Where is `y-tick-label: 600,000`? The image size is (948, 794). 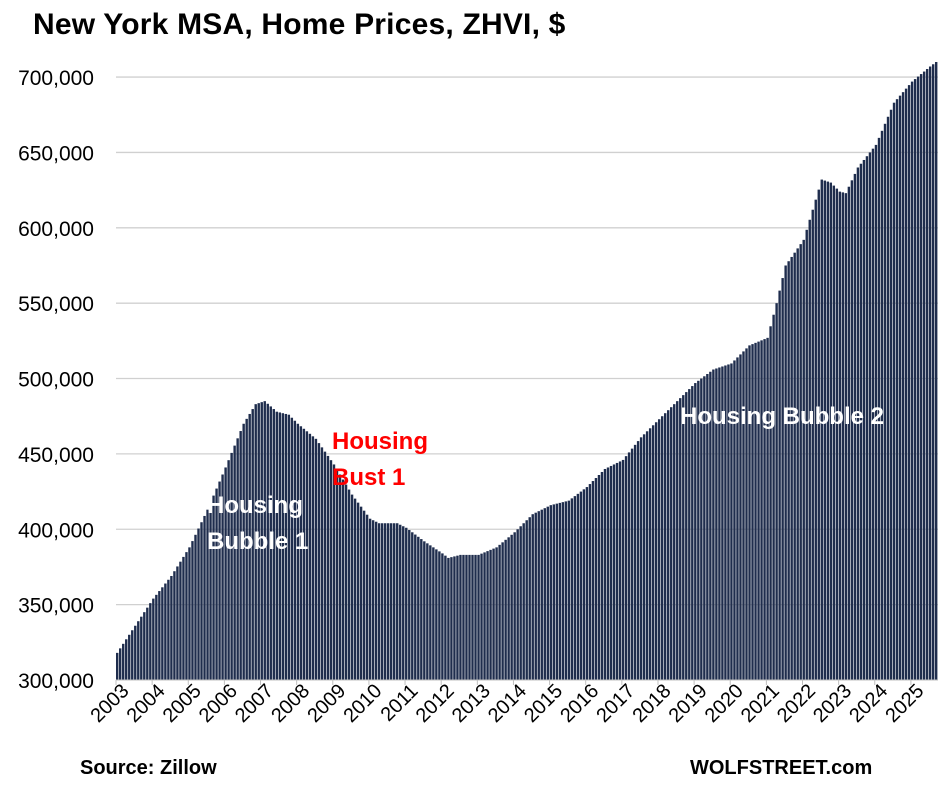 y-tick-label: 600,000 is located at coordinates (56, 229).